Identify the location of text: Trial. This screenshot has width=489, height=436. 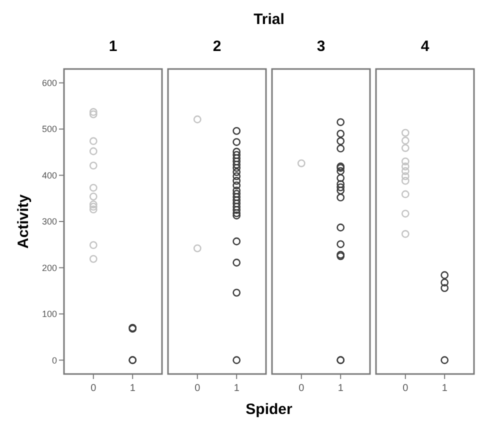
(269, 19).